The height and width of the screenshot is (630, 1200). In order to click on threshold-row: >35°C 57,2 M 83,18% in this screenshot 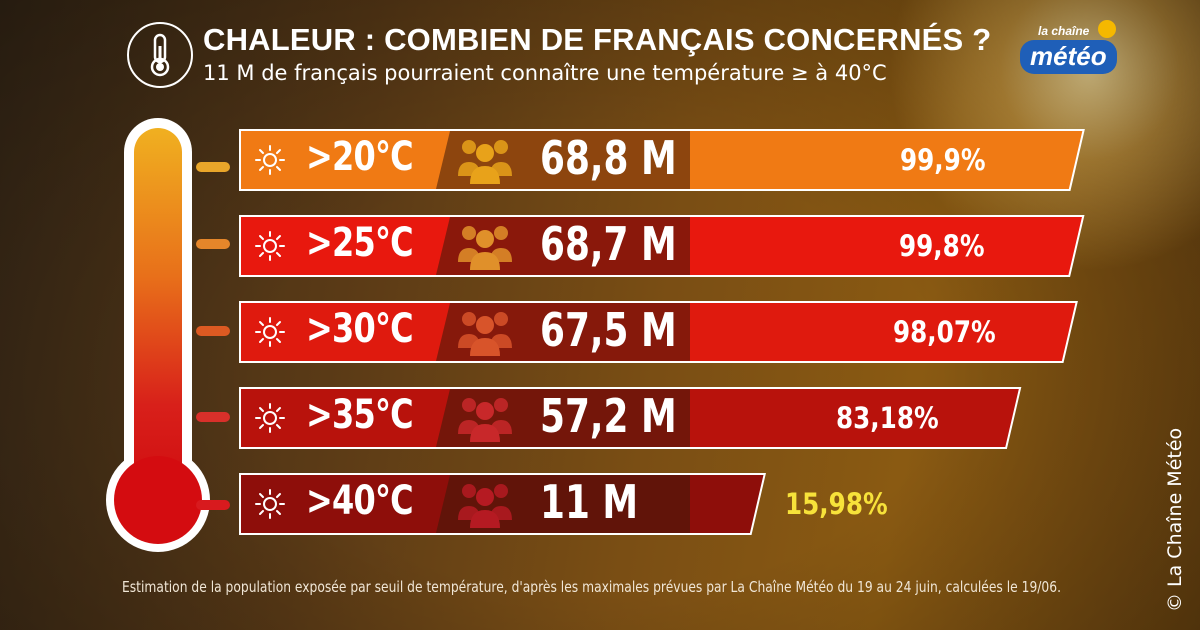, I will do `click(659, 418)`.